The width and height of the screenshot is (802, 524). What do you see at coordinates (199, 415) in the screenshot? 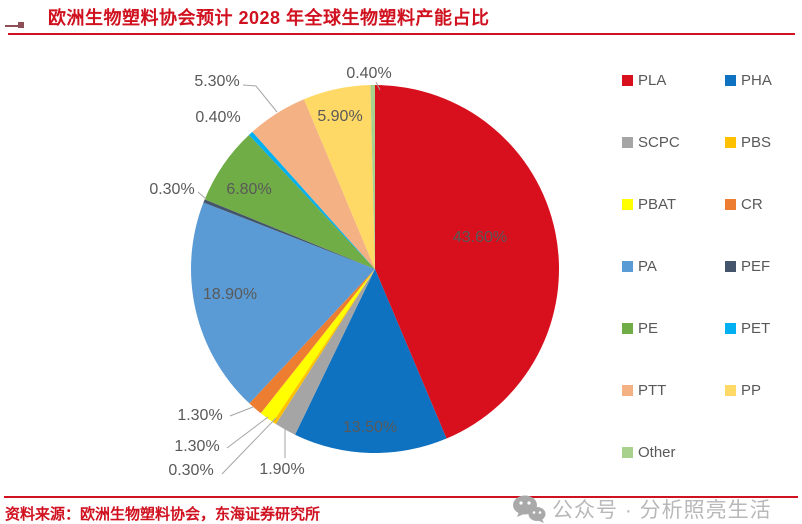
I see `pie-label-cr: 1.30%` at bounding box center [199, 415].